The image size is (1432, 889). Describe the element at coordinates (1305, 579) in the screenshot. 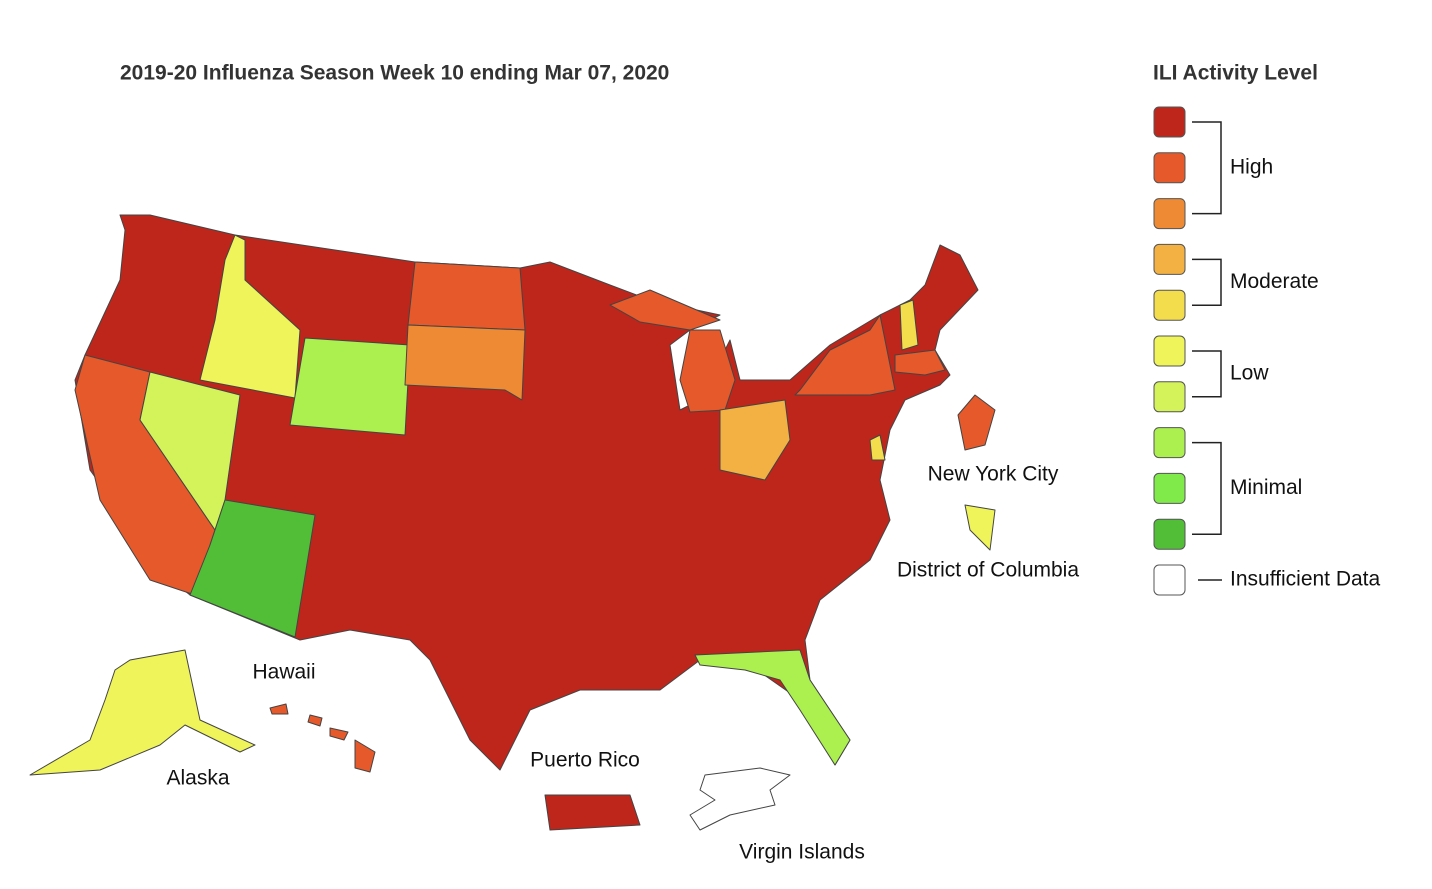

I see `legend-label: Insufficient Data` at that location.